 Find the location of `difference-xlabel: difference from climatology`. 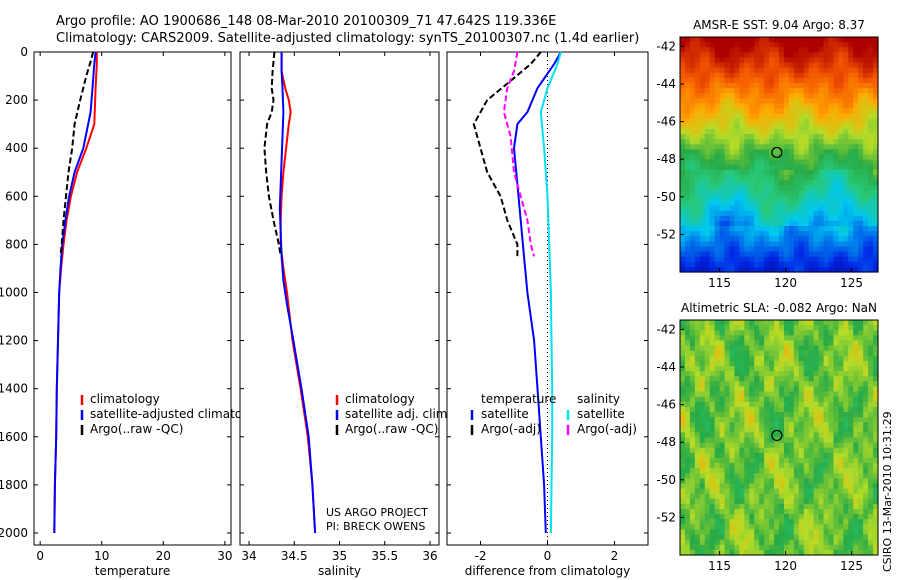

difference-xlabel: difference from climatology is located at coordinates (548, 571).